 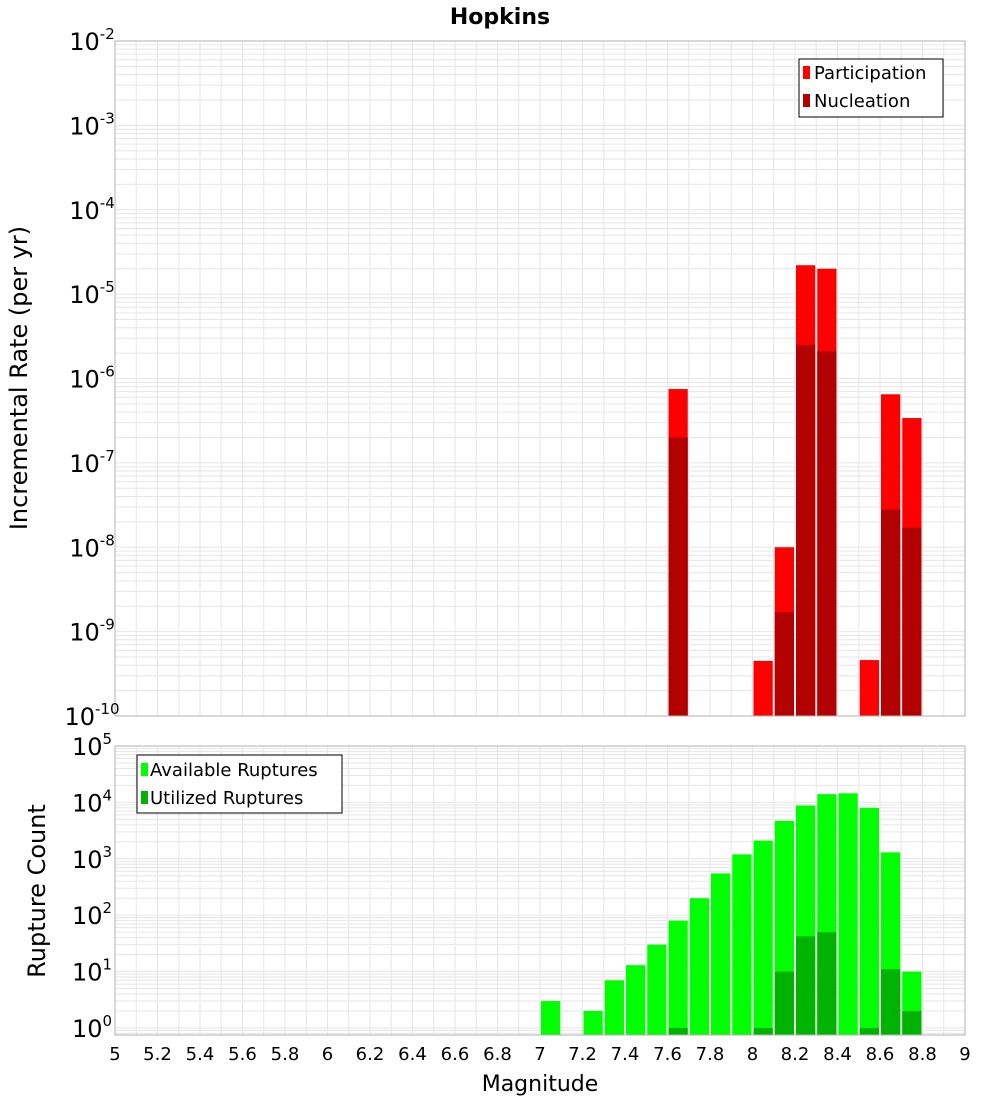 I want to click on x-tick-label: 7.2, so click(x=582, y=1054).